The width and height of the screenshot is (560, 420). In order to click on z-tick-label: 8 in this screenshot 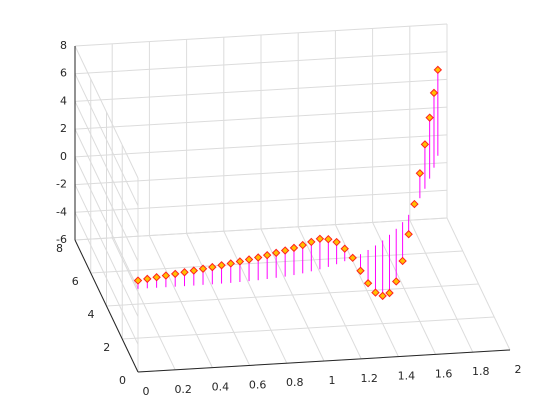, I will do `click(63, 45)`.